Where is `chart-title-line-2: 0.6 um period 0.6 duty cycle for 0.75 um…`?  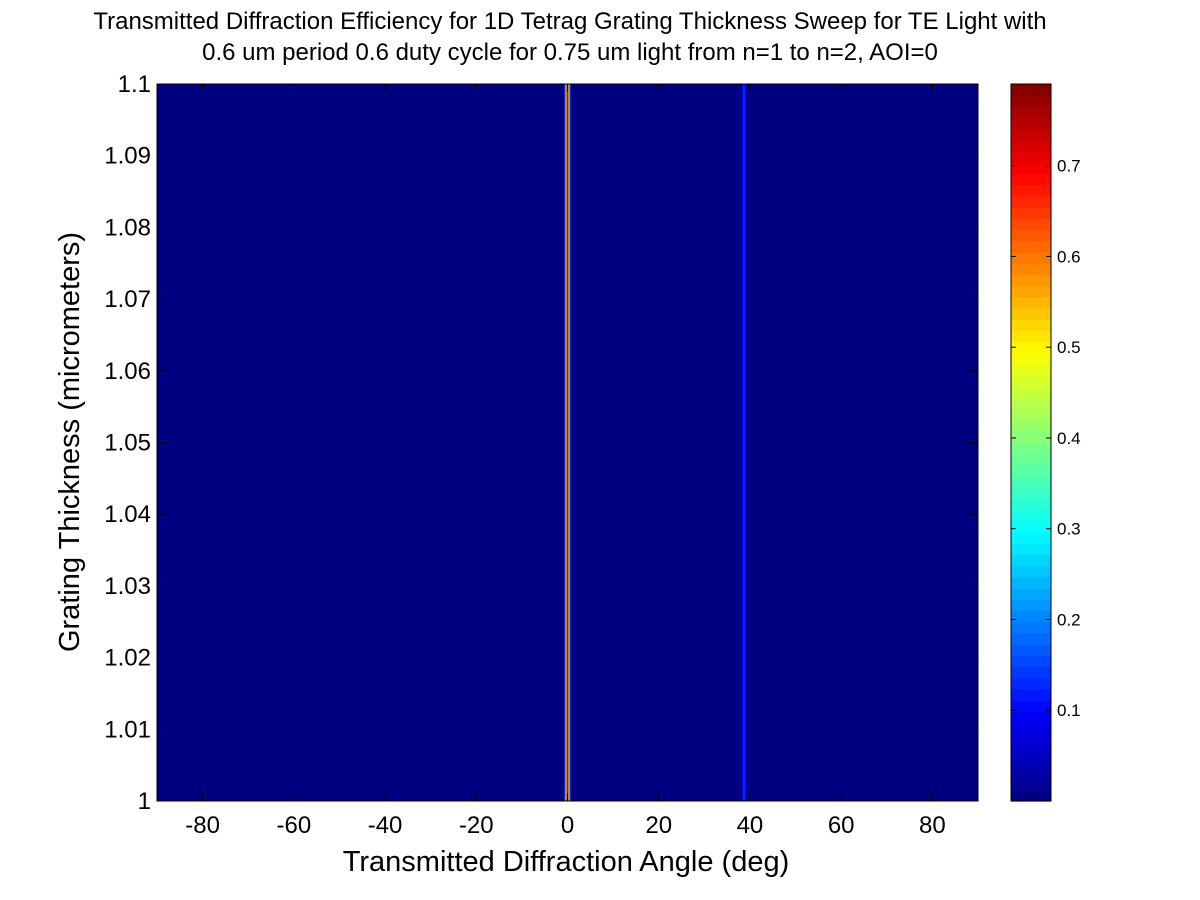 chart-title-line-2: 0.6 um period 0.6 duty cycle for 0.75 um… is located at coordinates (570, 52).